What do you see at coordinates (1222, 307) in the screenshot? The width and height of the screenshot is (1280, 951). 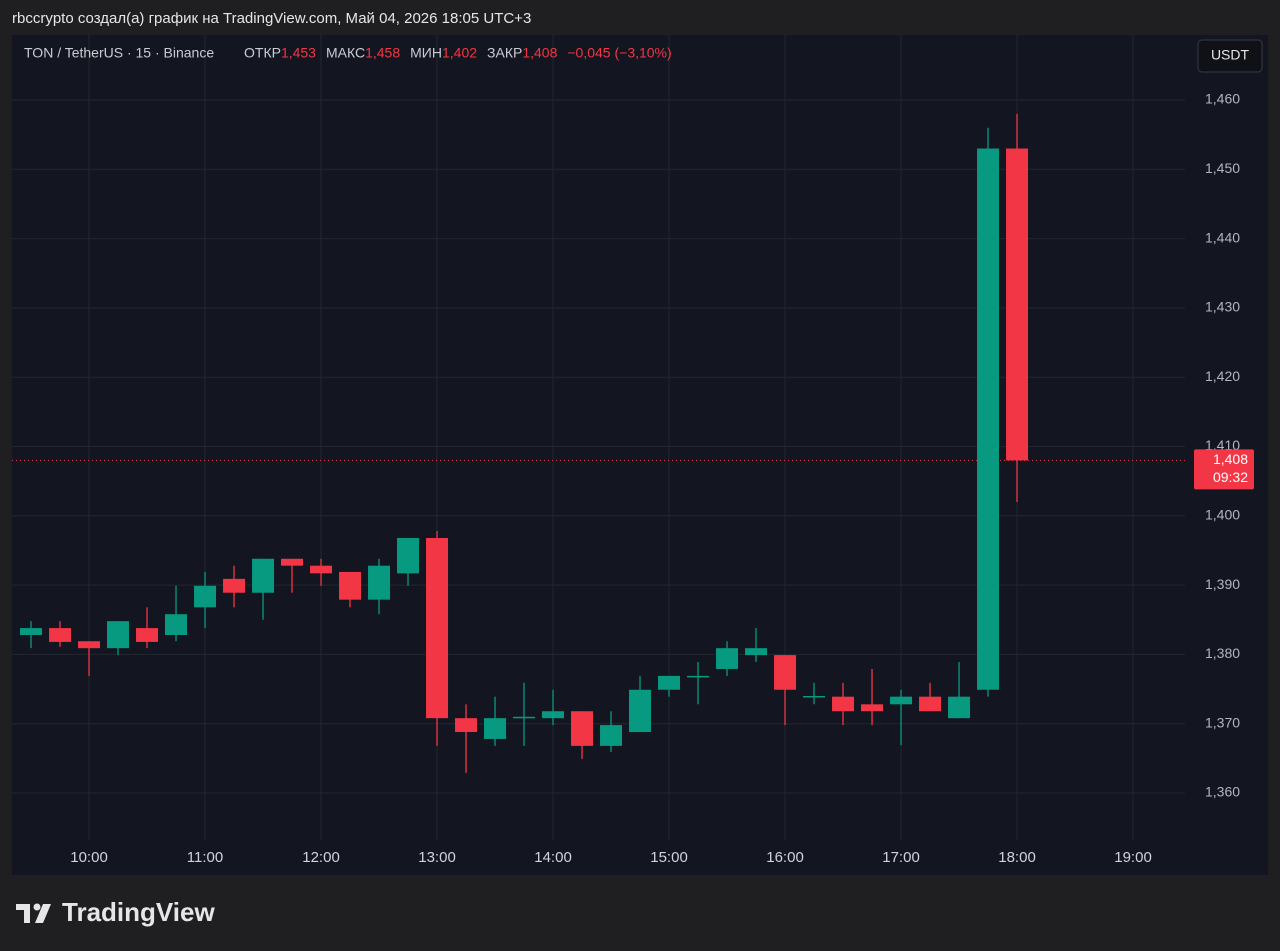 I see `y-tick-label: 1,430` at bounding box center [1222, 307].